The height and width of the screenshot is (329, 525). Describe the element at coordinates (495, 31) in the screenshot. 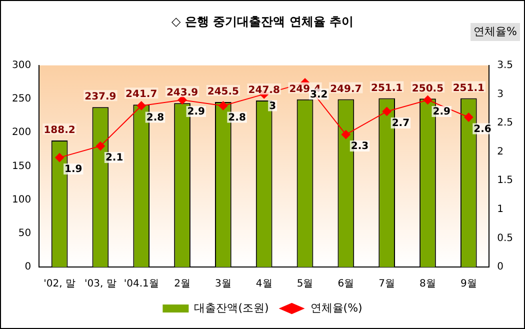

I see `y2-axis-title: 연체율%` at that location.